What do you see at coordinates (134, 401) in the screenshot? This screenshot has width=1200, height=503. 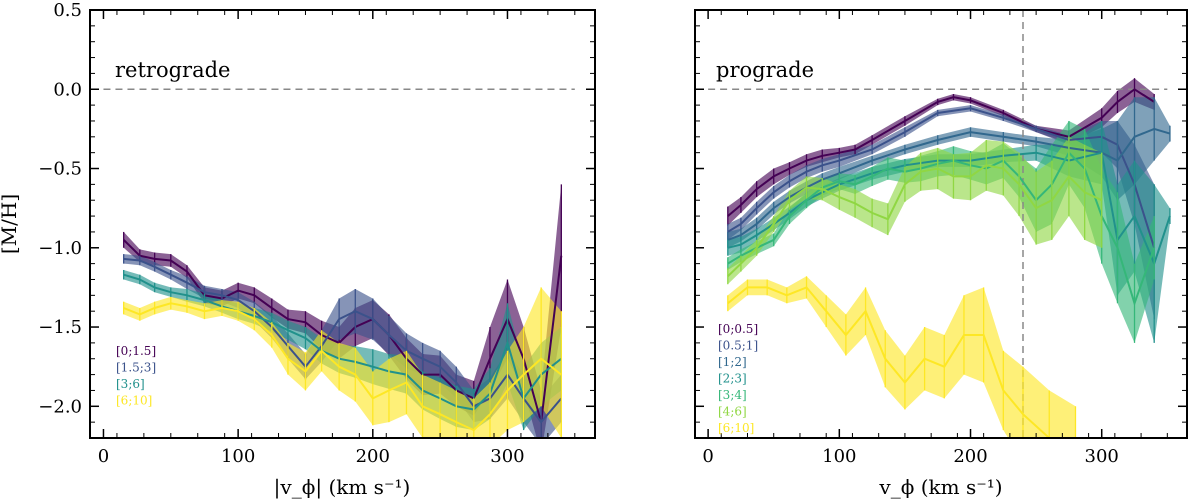 I see `legend-entry-retrograde-3: [6;10]` at bounding box center [134, 401].